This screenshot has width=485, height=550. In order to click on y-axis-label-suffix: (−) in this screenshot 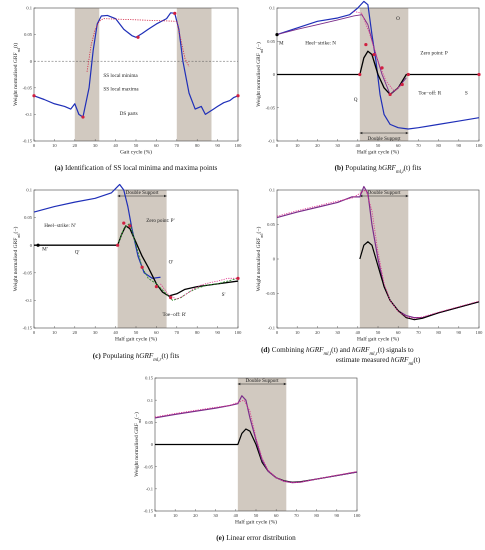, I will do `click(258, 45)`.